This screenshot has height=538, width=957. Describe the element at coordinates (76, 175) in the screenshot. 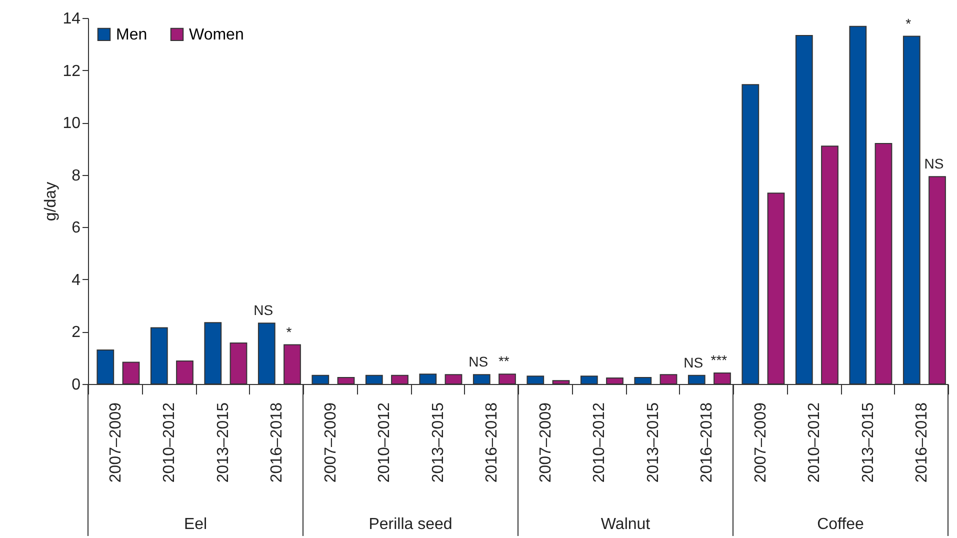

I see `y-tick-label: 8` at that location.